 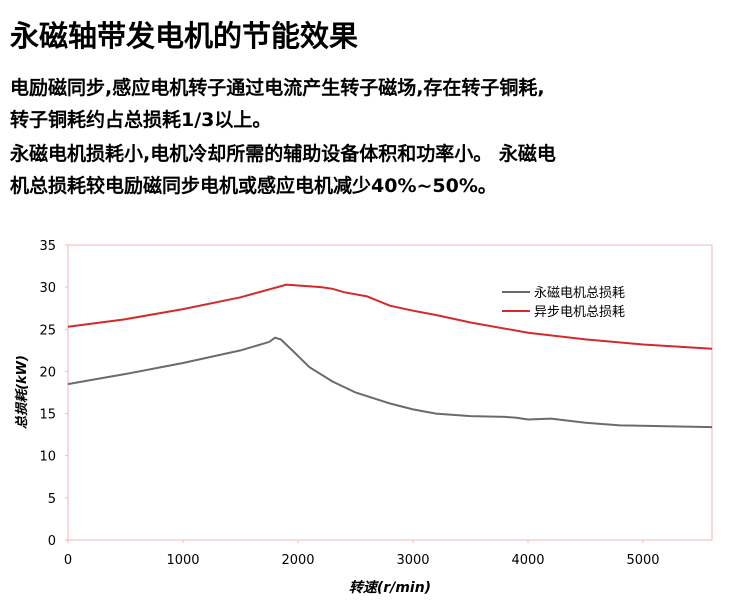 I want to click on x-axis-label: 转速(r/min), so click(x=390, y=587).